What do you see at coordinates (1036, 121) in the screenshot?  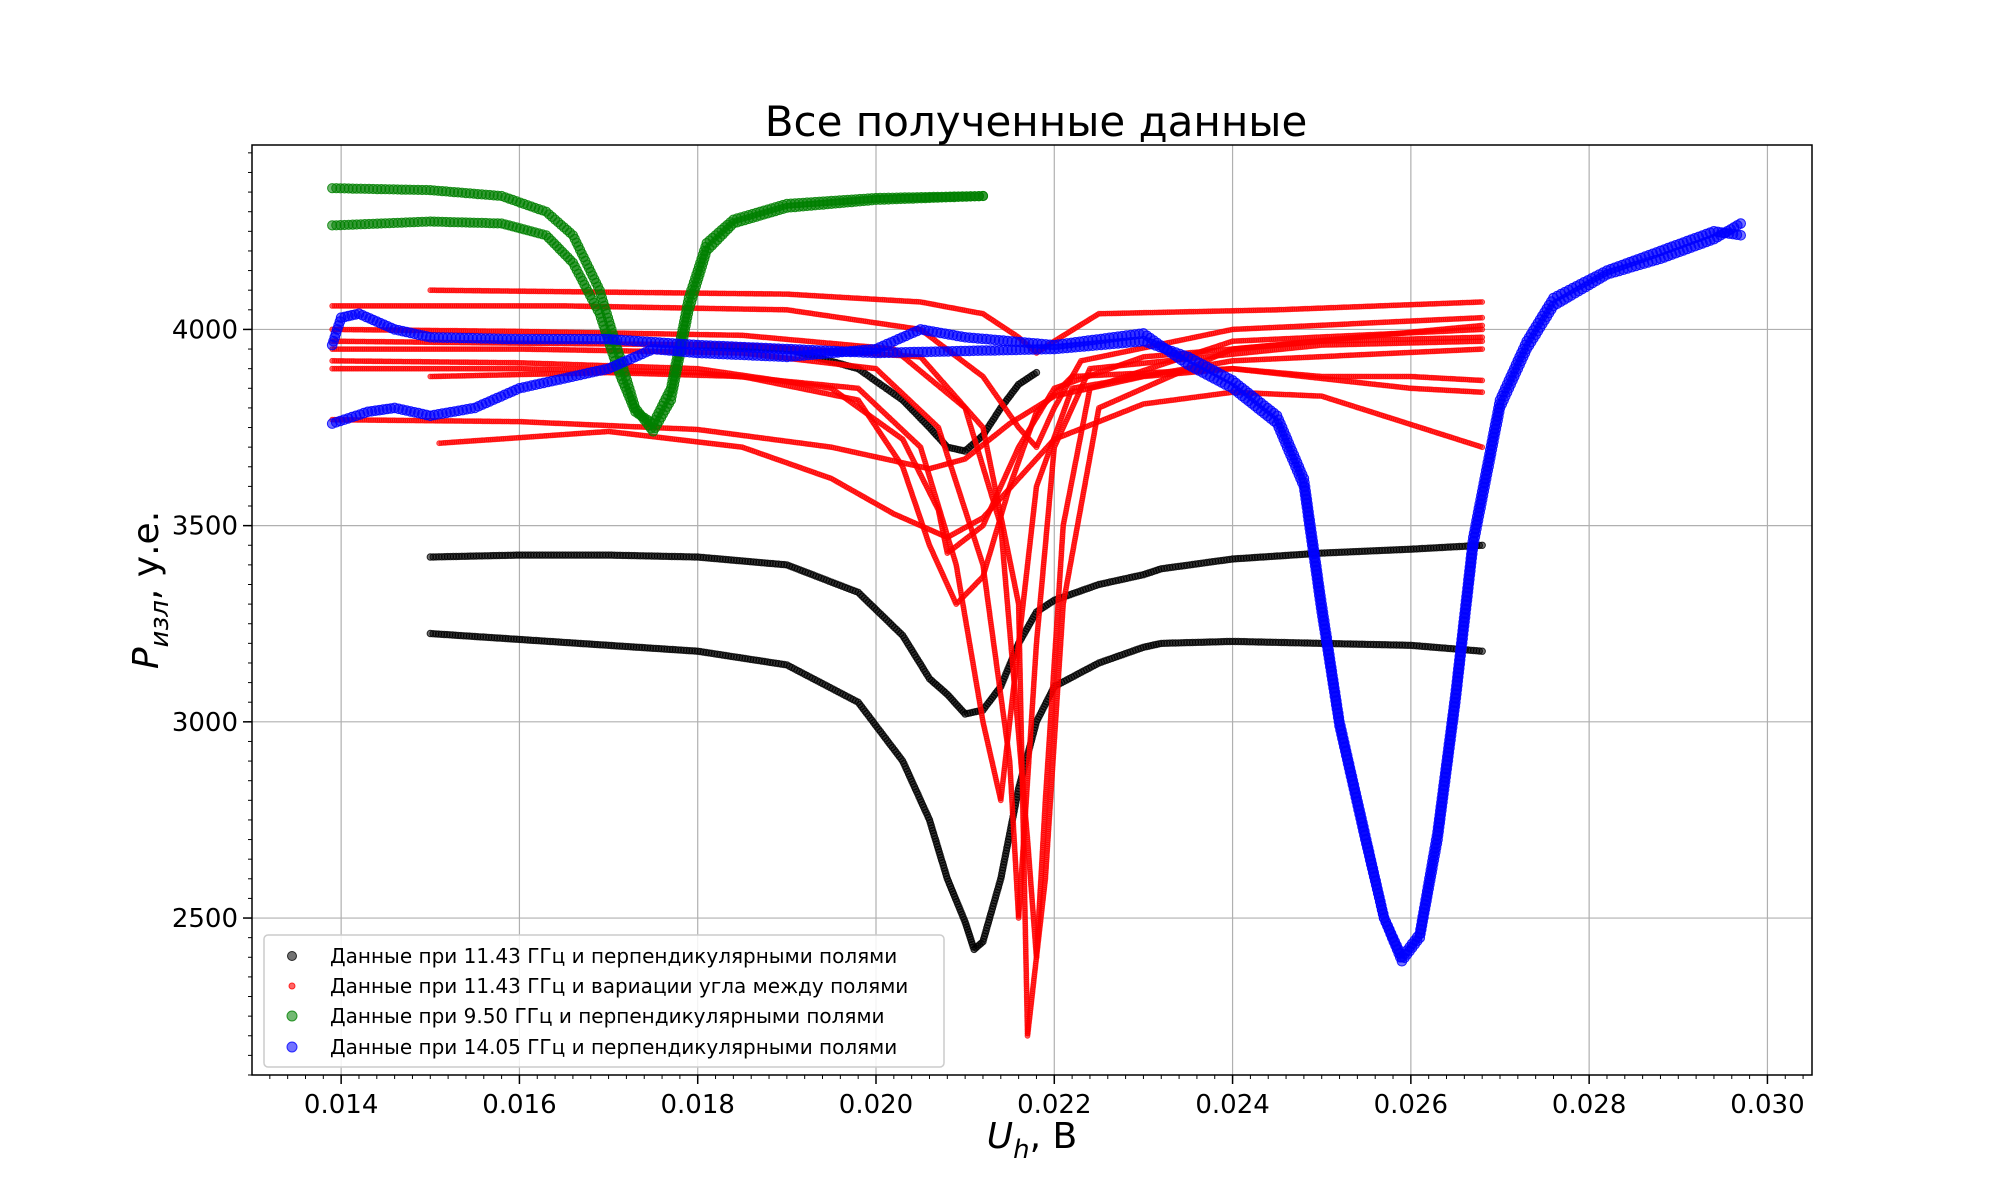 I see `chart-title: Все полученные данные` at bounding box center [1036, 121].